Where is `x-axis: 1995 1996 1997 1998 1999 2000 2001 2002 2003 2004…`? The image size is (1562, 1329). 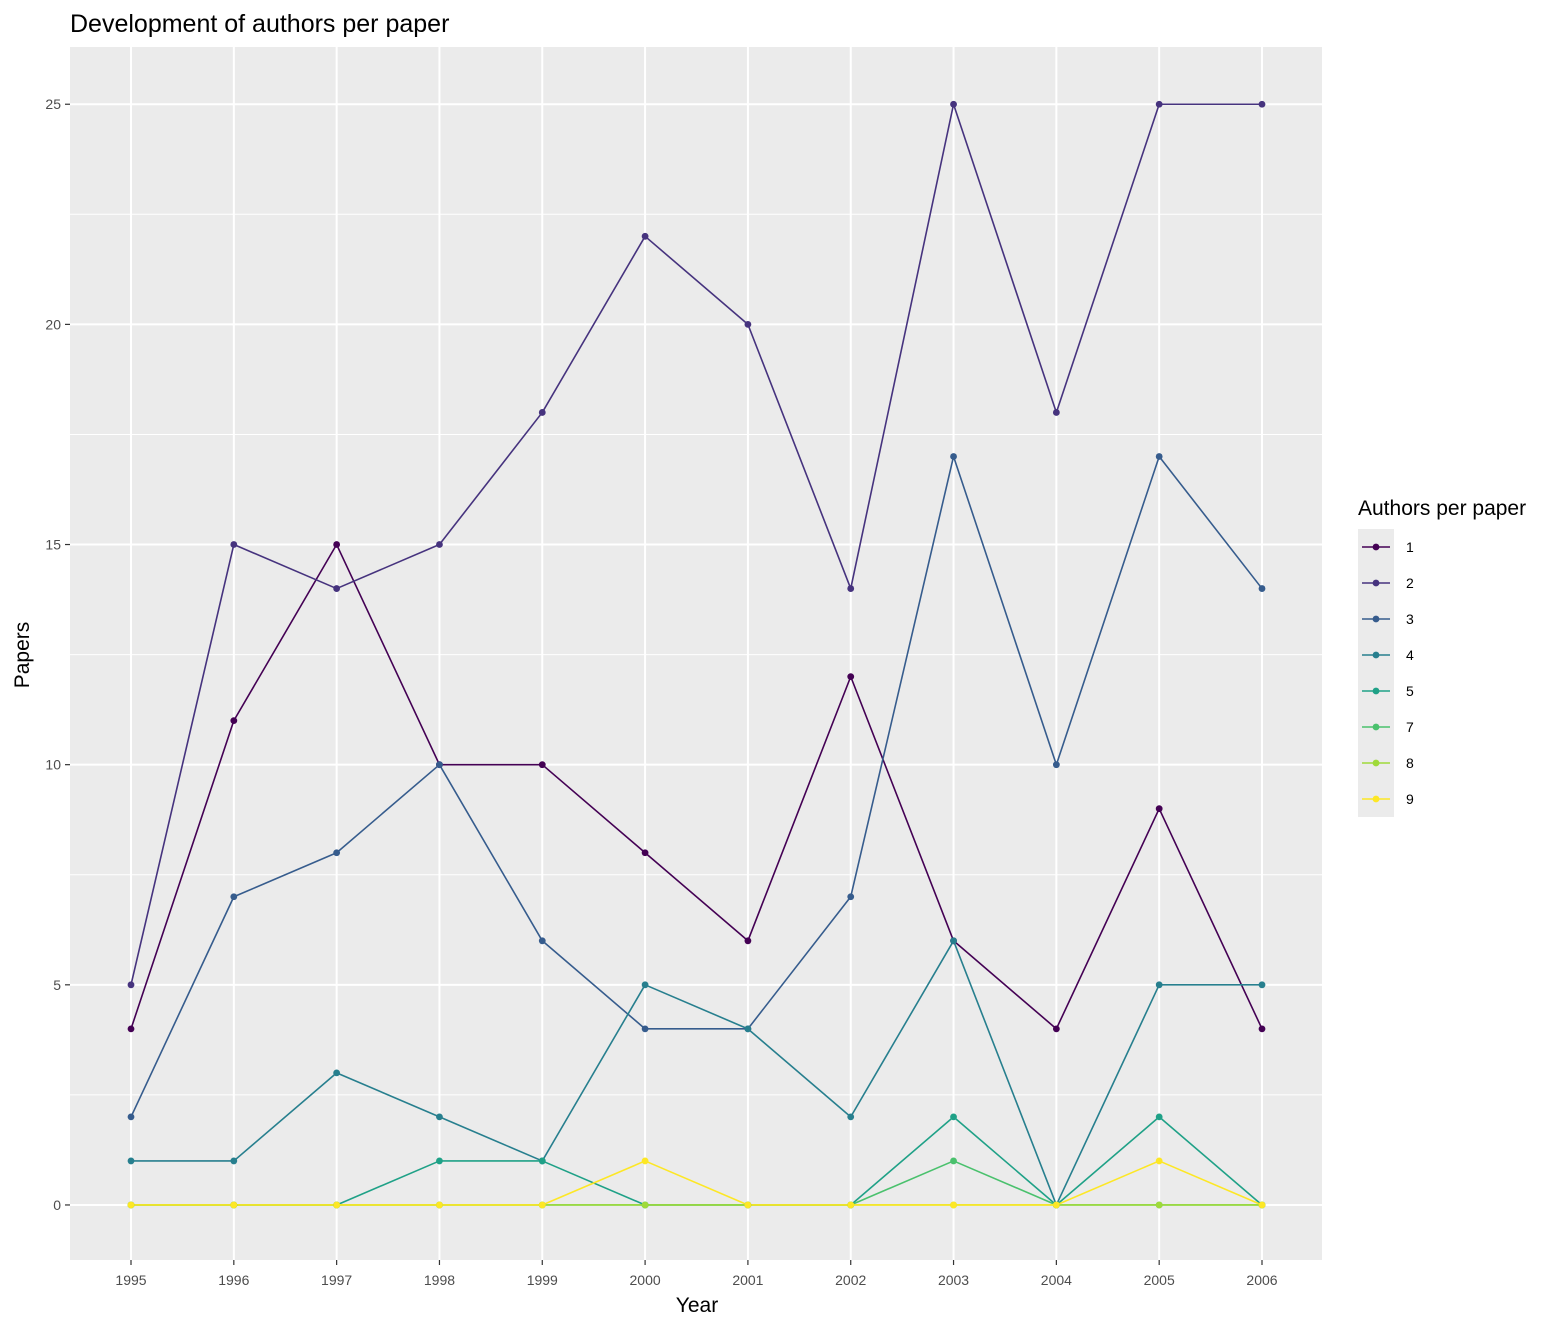
x-axis: 1995 1996 1997 1998 1999 2000 2001 2002 2003 2004… is located at coordinates (696, 1274).